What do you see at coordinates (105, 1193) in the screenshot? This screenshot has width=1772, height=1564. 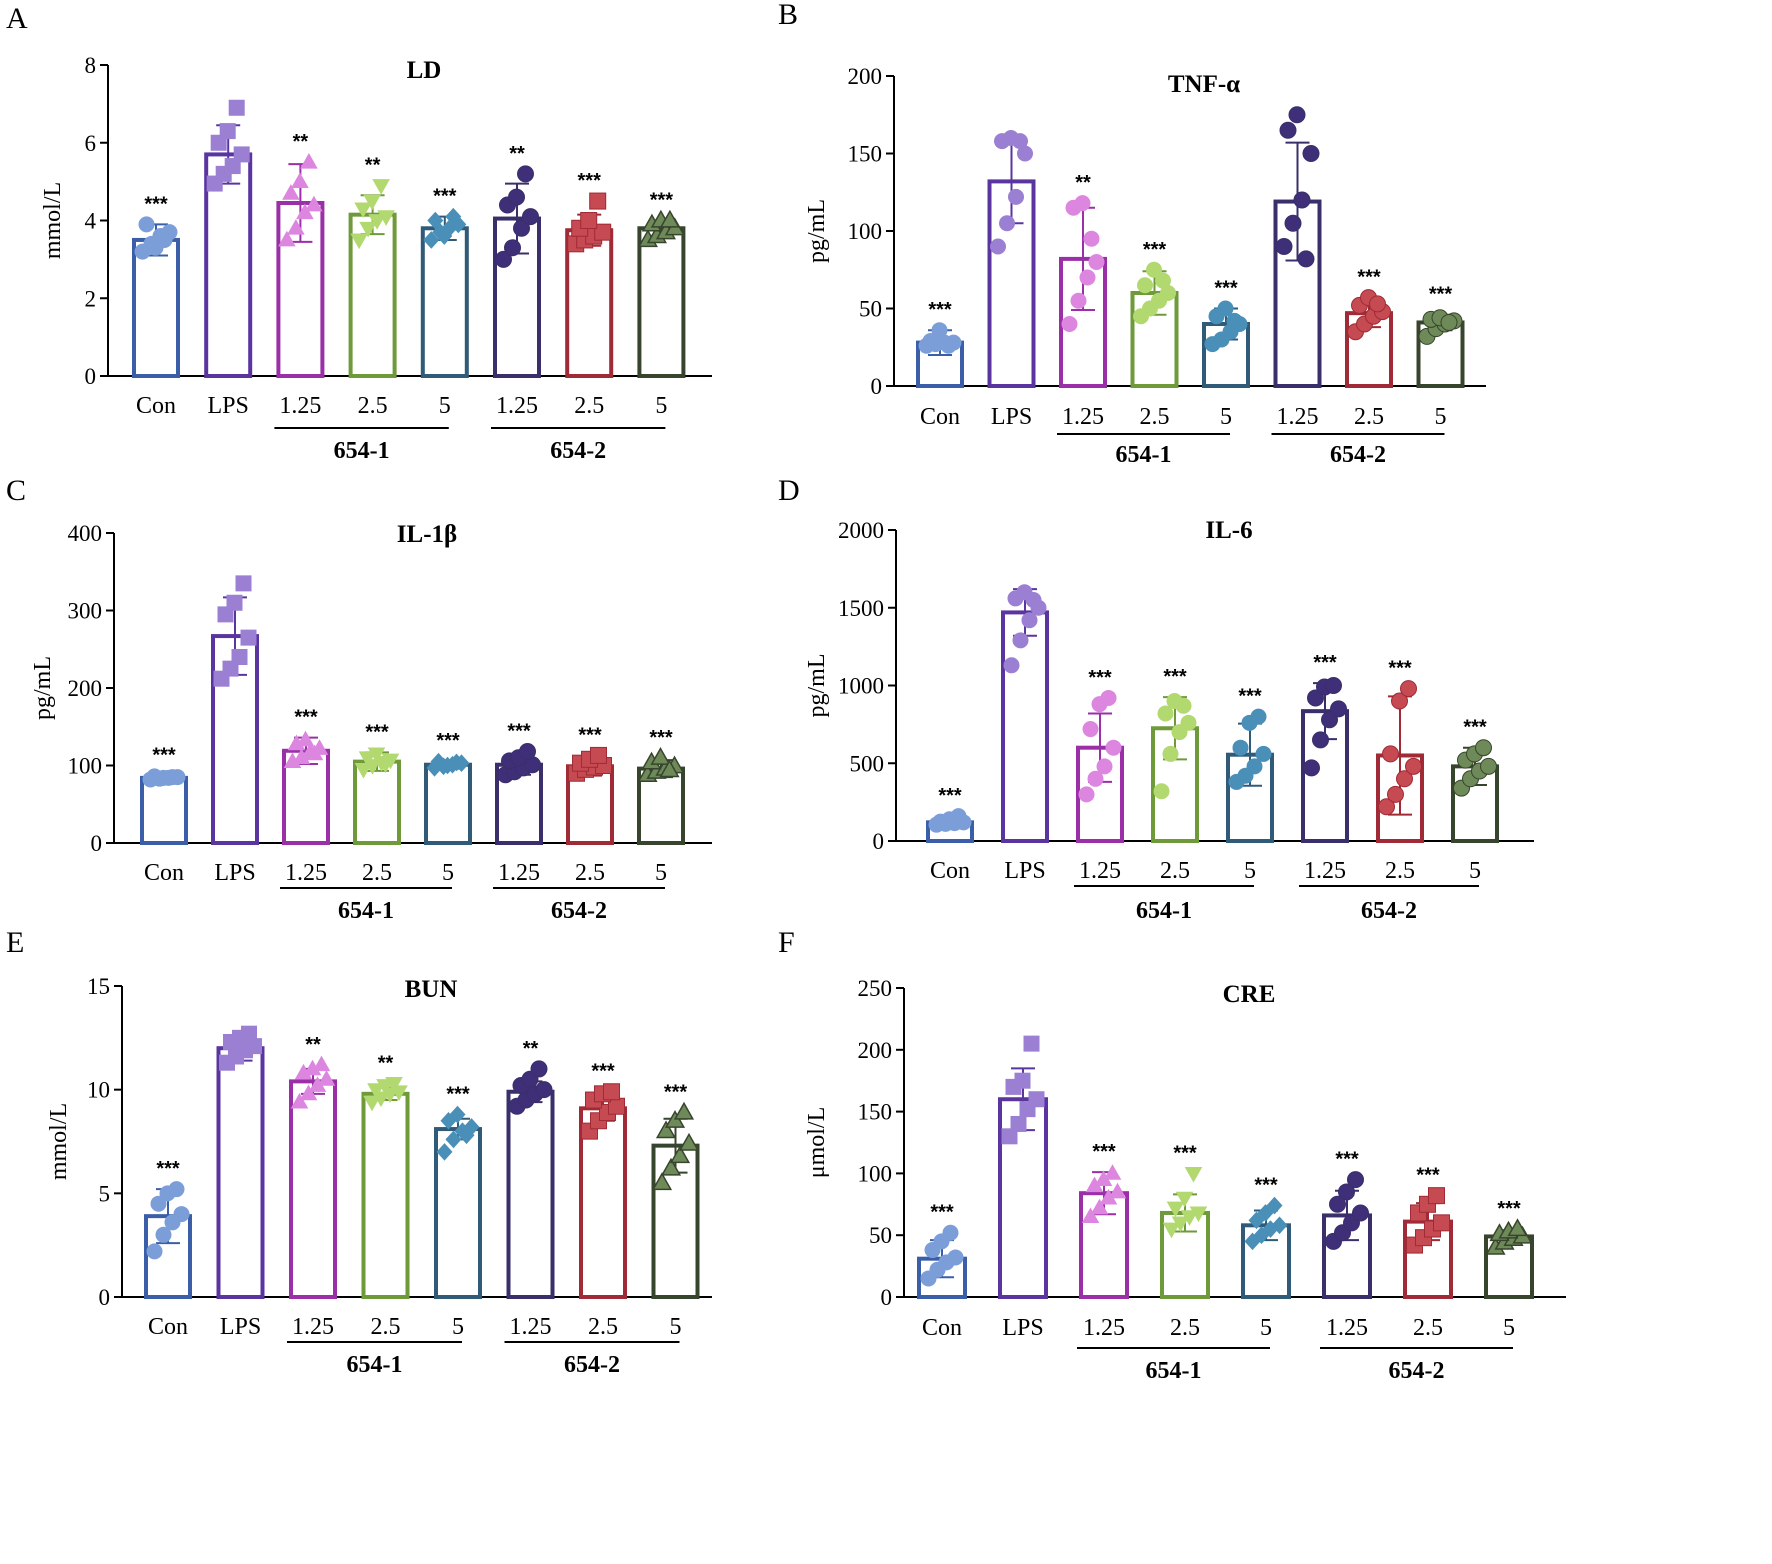 I see `y-tick-label: 5` at bounding box center [105, 1193].